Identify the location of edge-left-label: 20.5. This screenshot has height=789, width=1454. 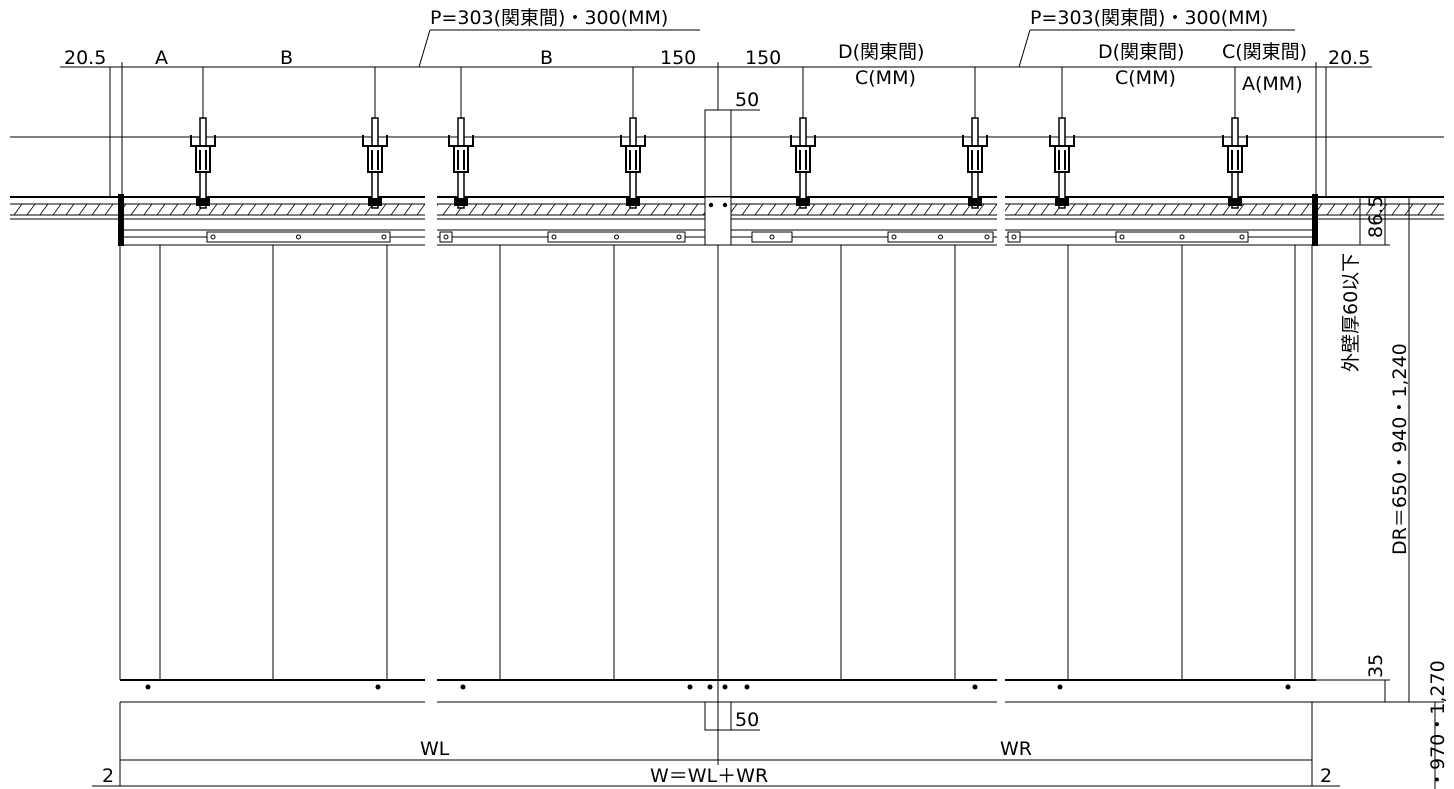
(85, 58).